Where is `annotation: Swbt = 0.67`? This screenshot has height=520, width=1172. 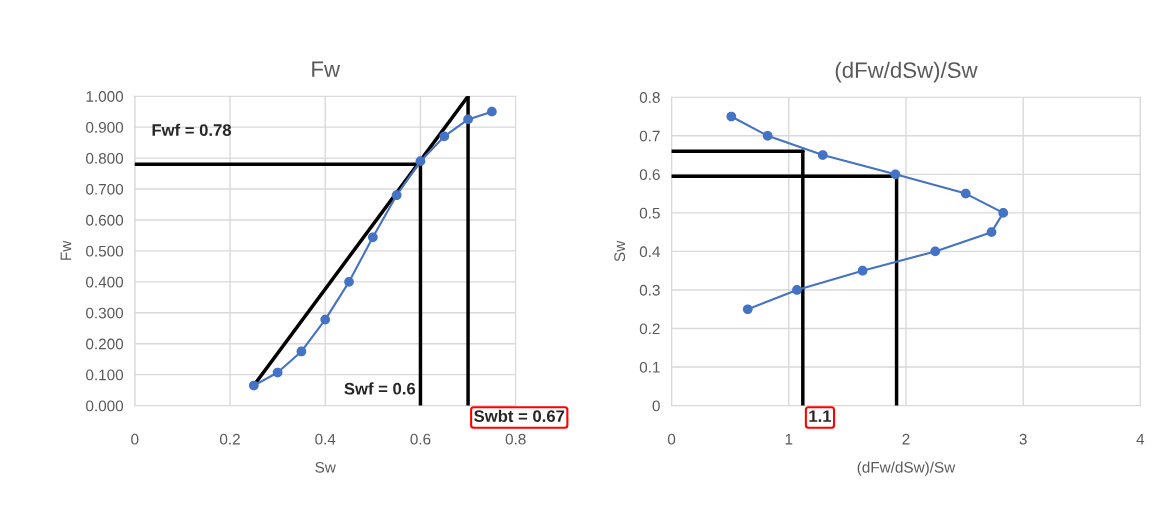 annotation: Swbt = 0.67 is located at coordinates (519, 416).